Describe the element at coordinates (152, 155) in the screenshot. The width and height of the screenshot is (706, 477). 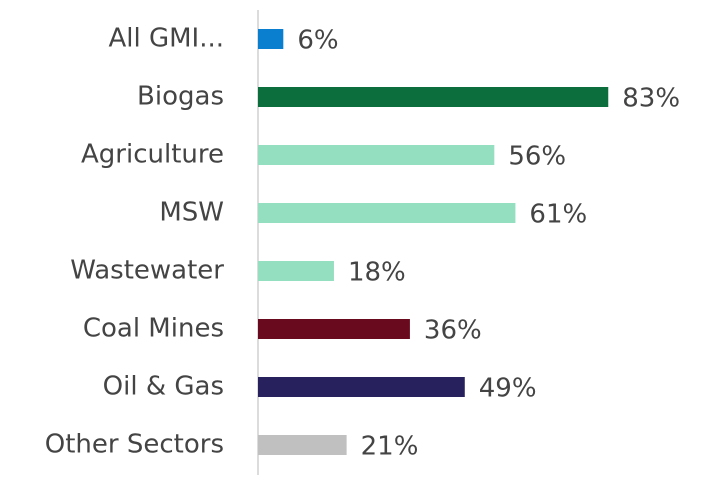
I see `category-label: Agriculture` at that location.